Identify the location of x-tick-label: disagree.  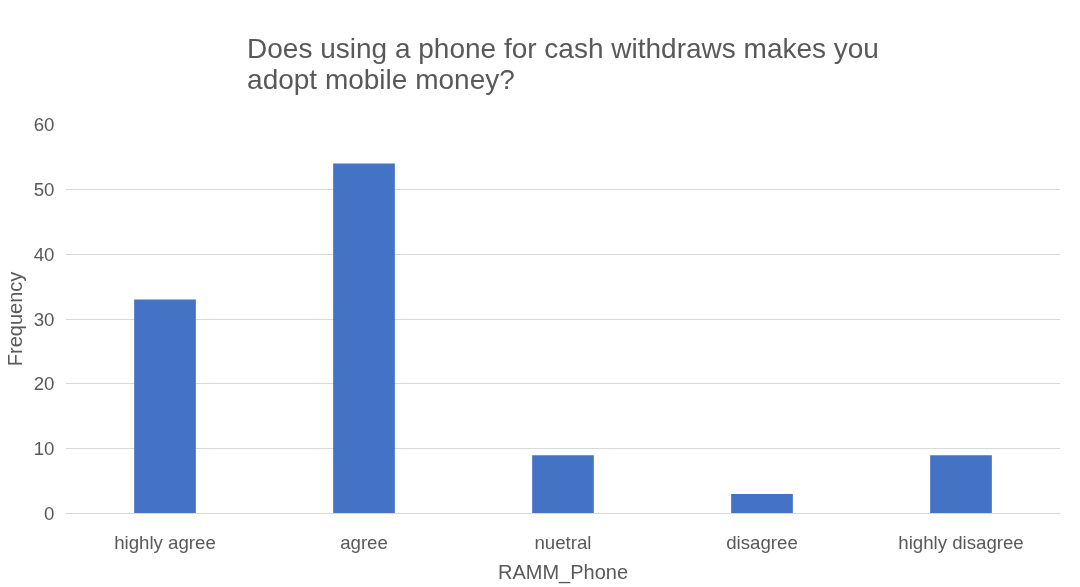
(762, 542).